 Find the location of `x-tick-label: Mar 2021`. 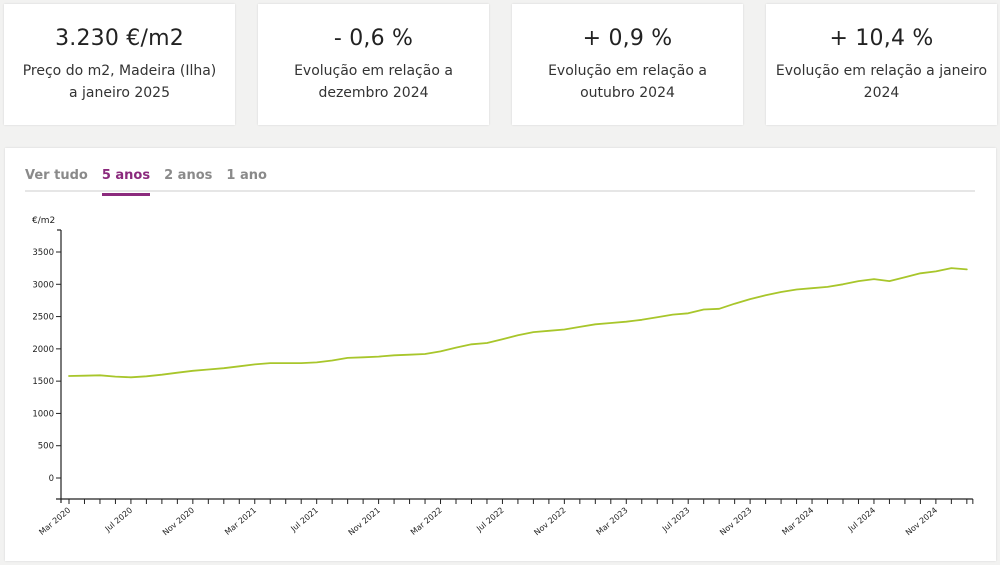

x-tick-label: Mar 2021 is located at coordinates (240, 521).